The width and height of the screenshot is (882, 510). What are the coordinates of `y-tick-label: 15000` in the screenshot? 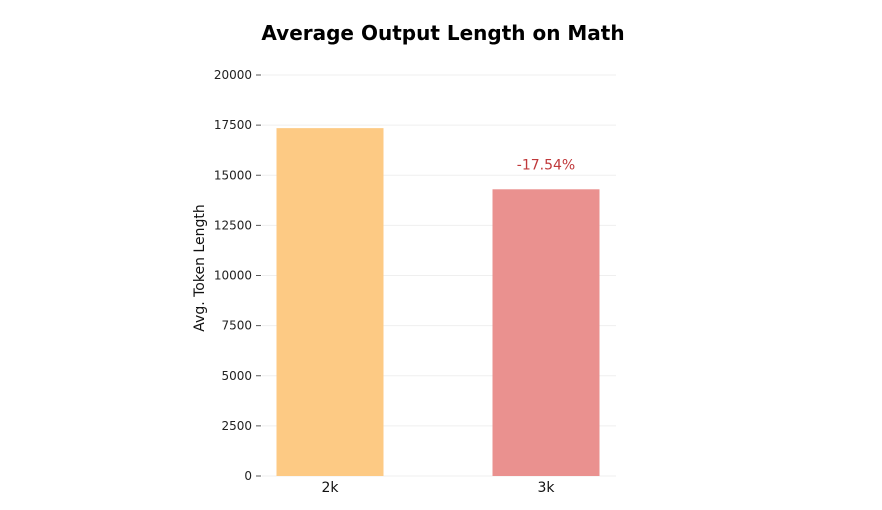 It's located at (233, 175).